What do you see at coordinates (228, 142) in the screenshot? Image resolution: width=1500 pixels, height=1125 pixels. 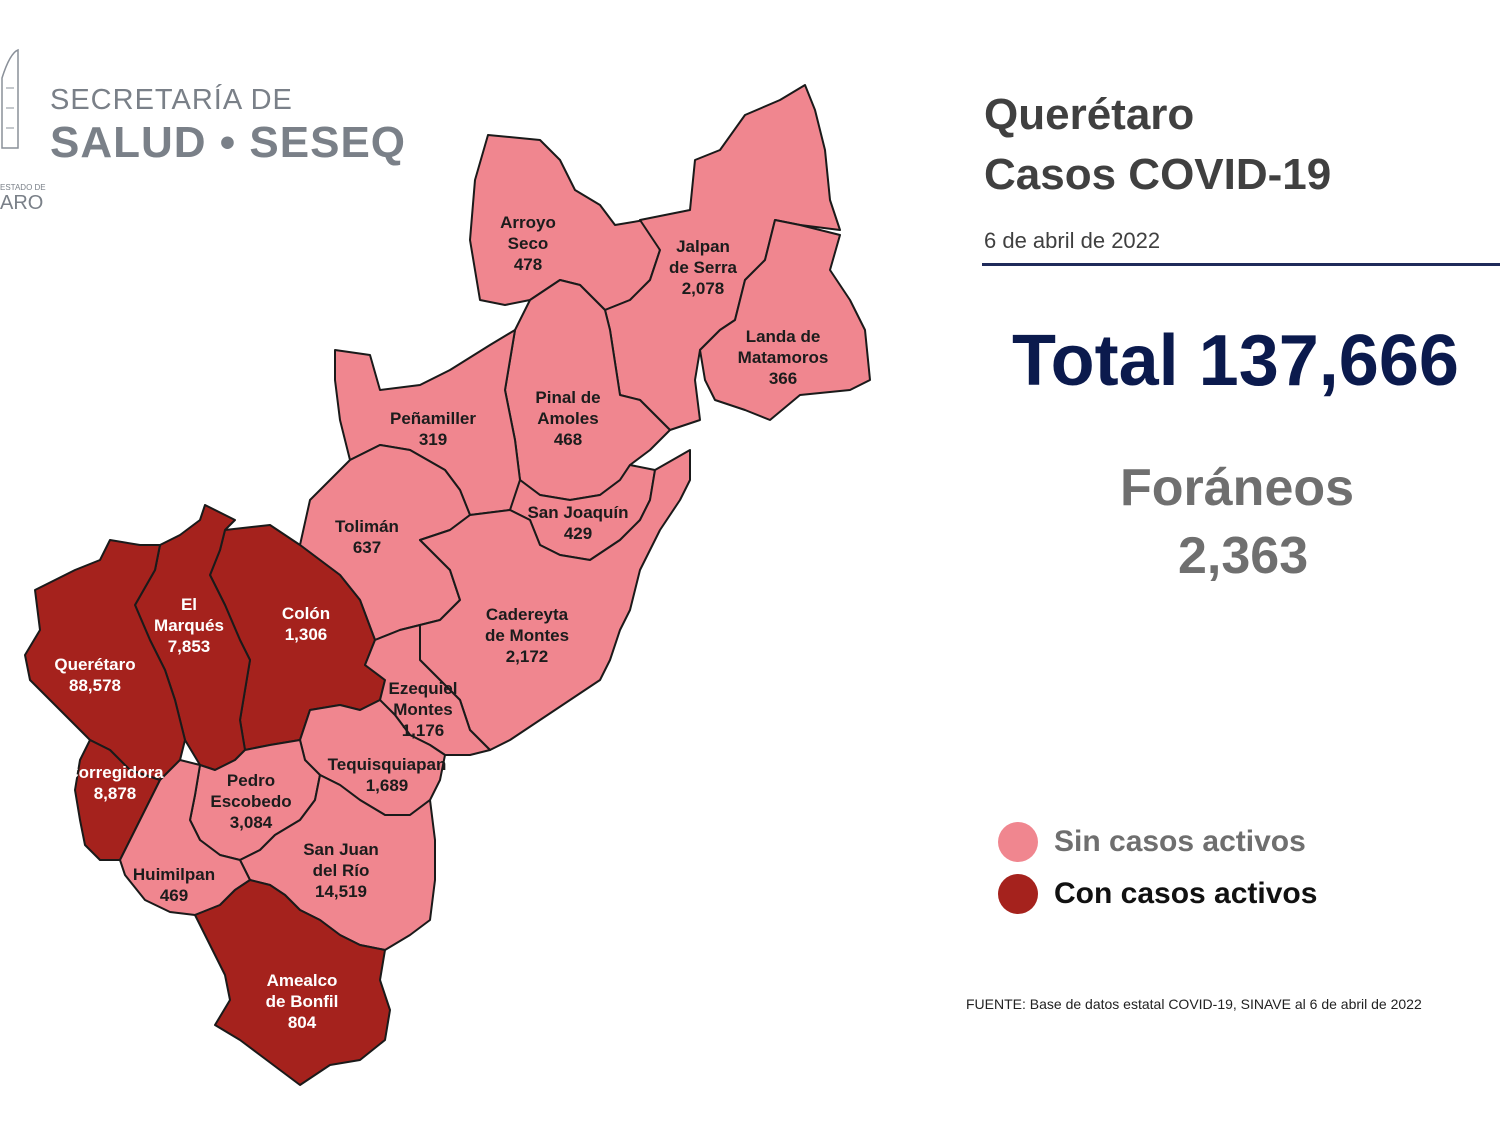 I see `logo-line-2: SALUD • SESEQ` at bounding box center [228, 142].